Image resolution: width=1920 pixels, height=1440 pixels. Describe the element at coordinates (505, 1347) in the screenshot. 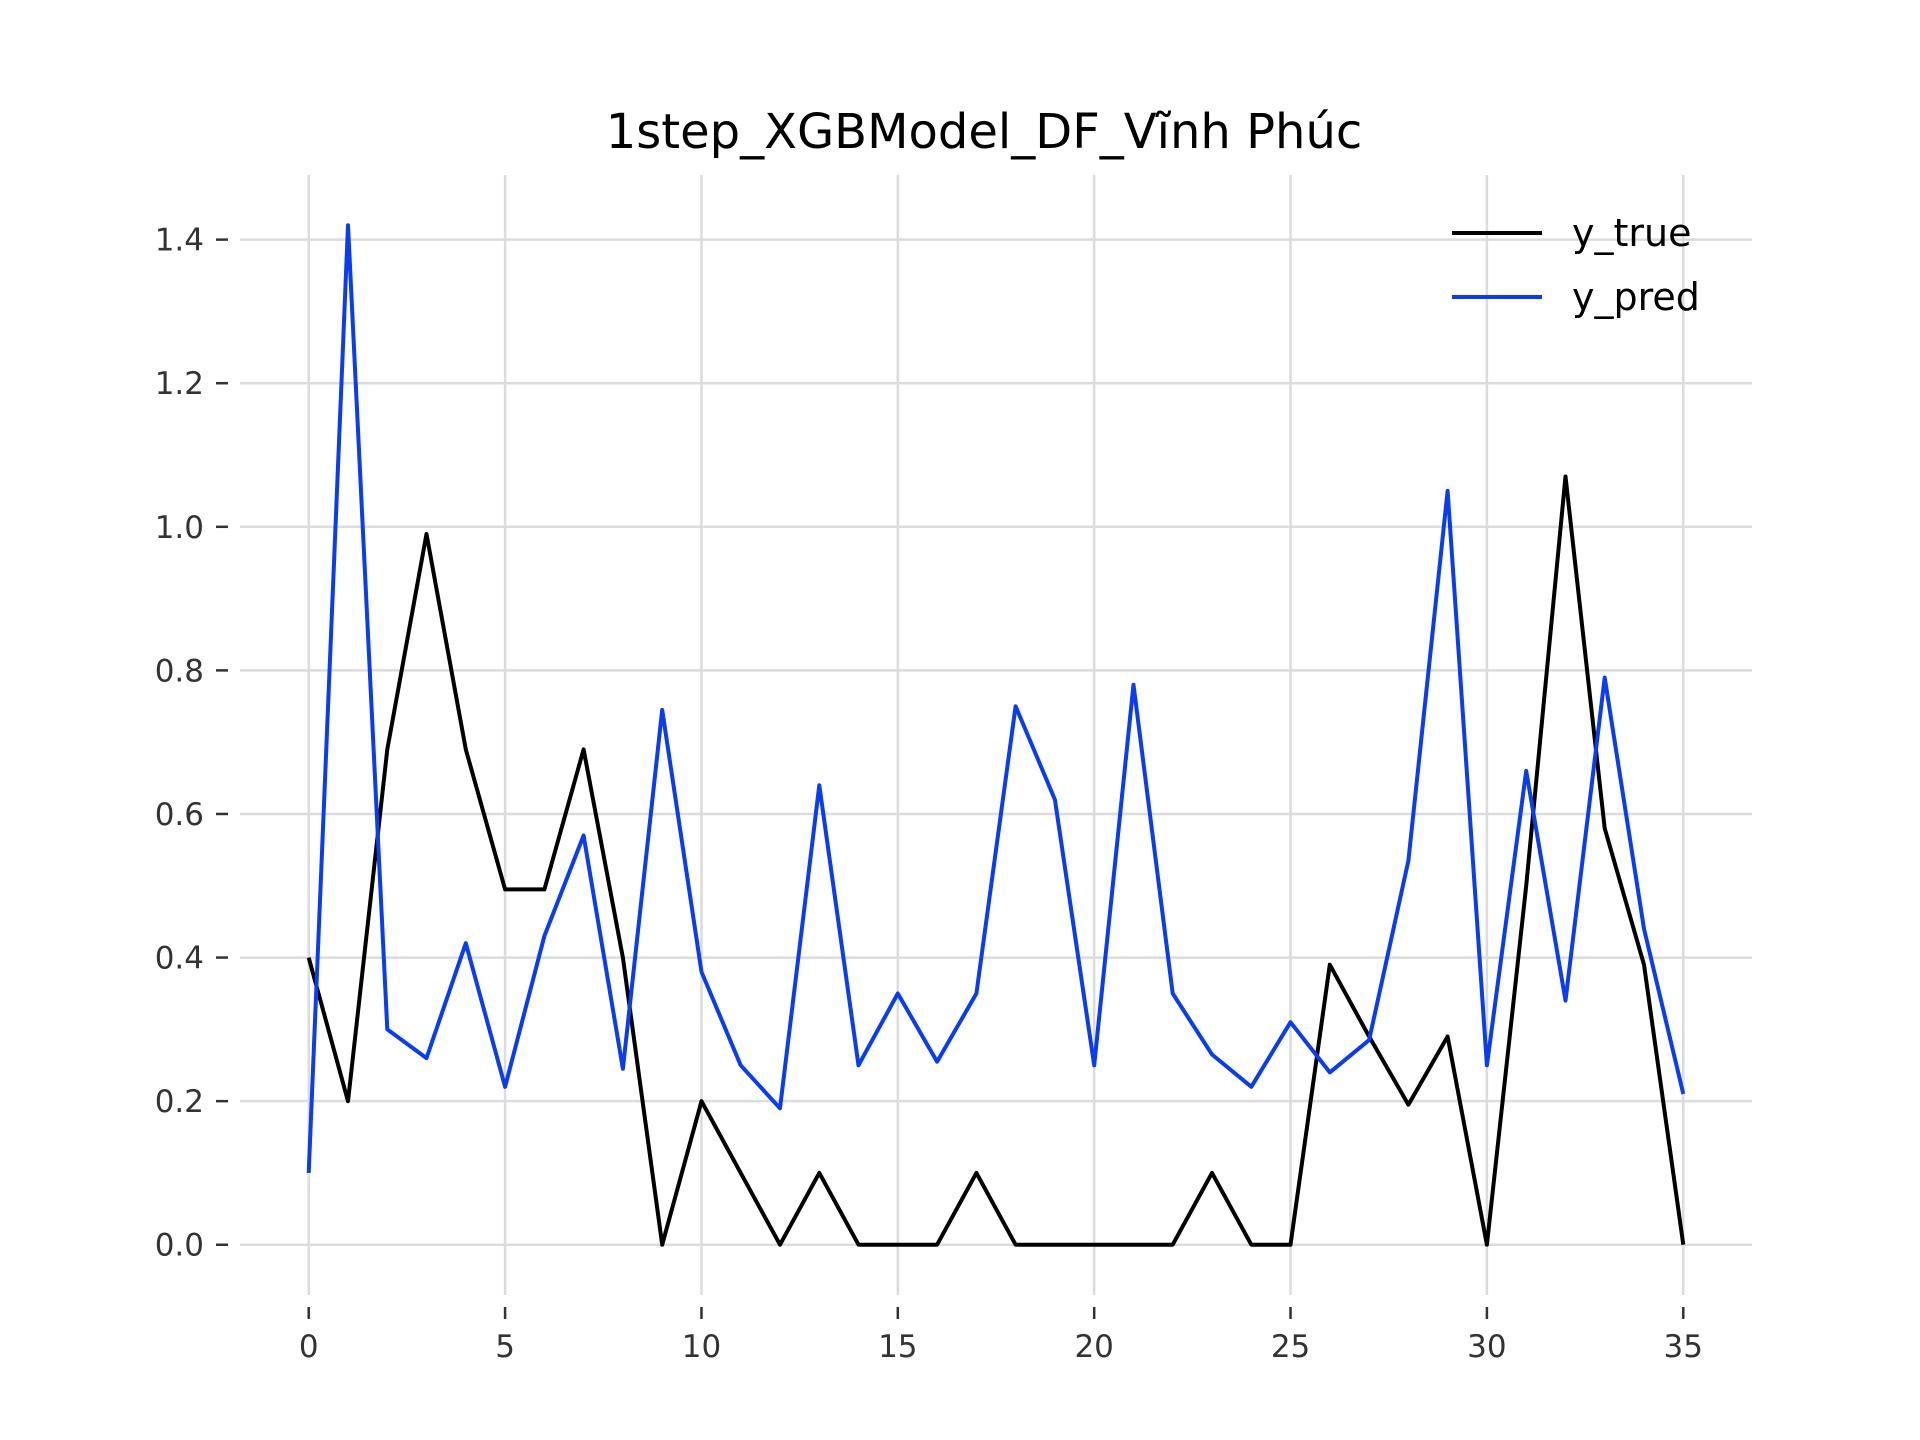

I see `x-tick-label: 5` at that location.